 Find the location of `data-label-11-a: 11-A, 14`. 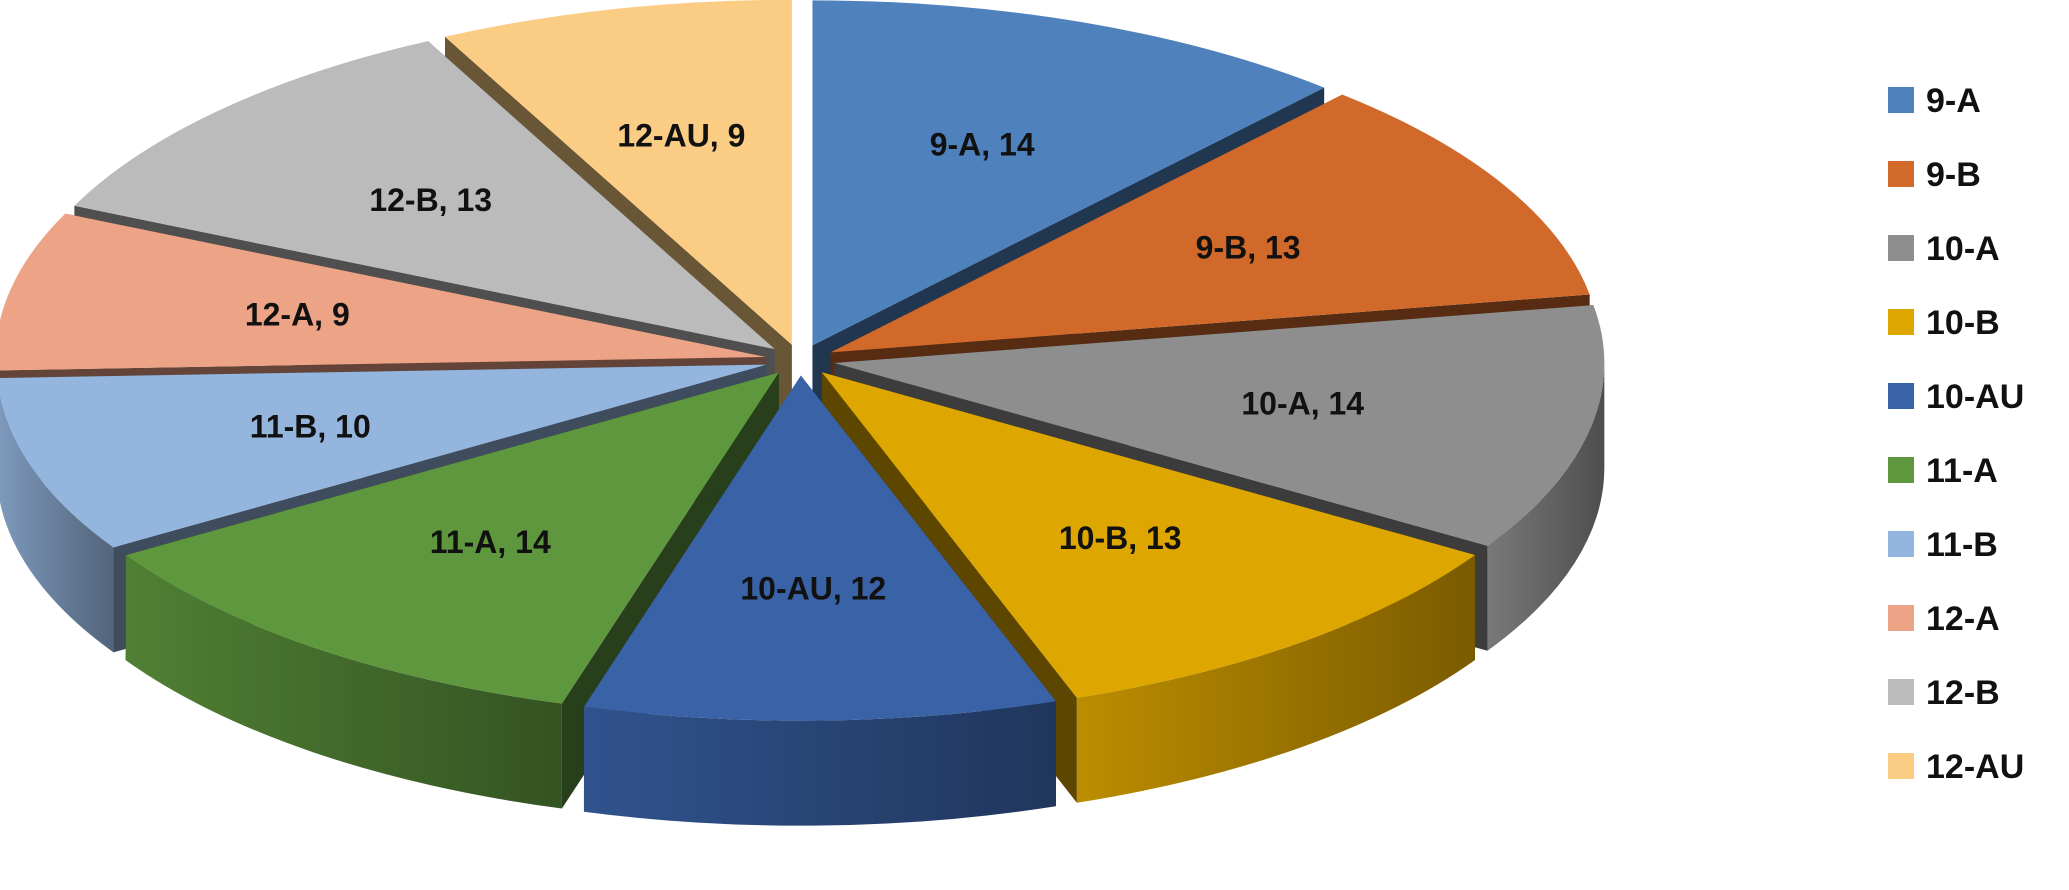

data-label-11-a: 11-A, 14 is located at coordinates (490, 542).